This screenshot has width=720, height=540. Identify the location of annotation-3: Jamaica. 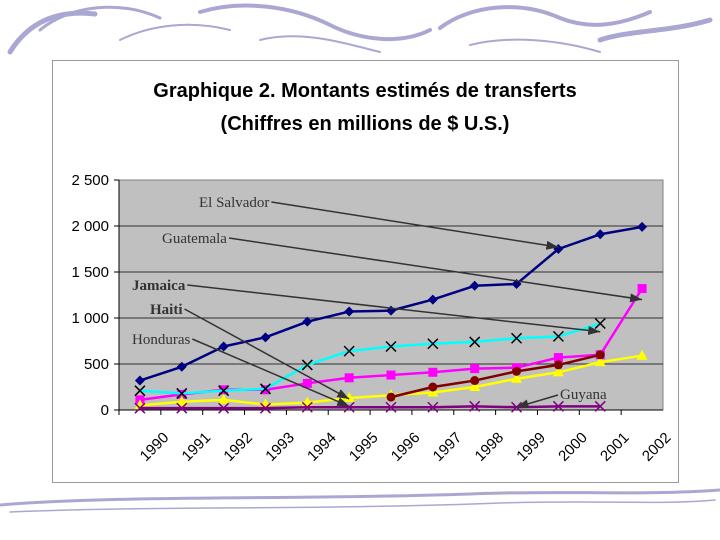
(366, 306).